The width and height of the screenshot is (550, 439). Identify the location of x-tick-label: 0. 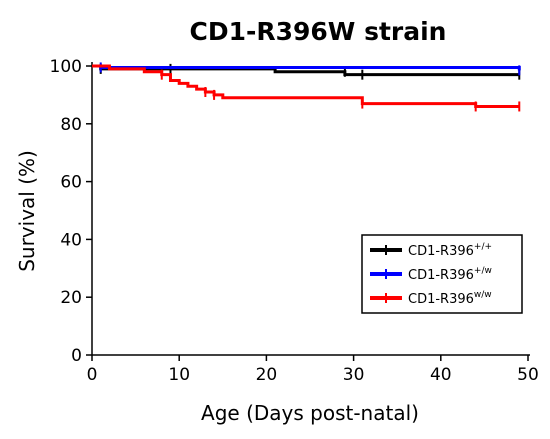
(92, 375).